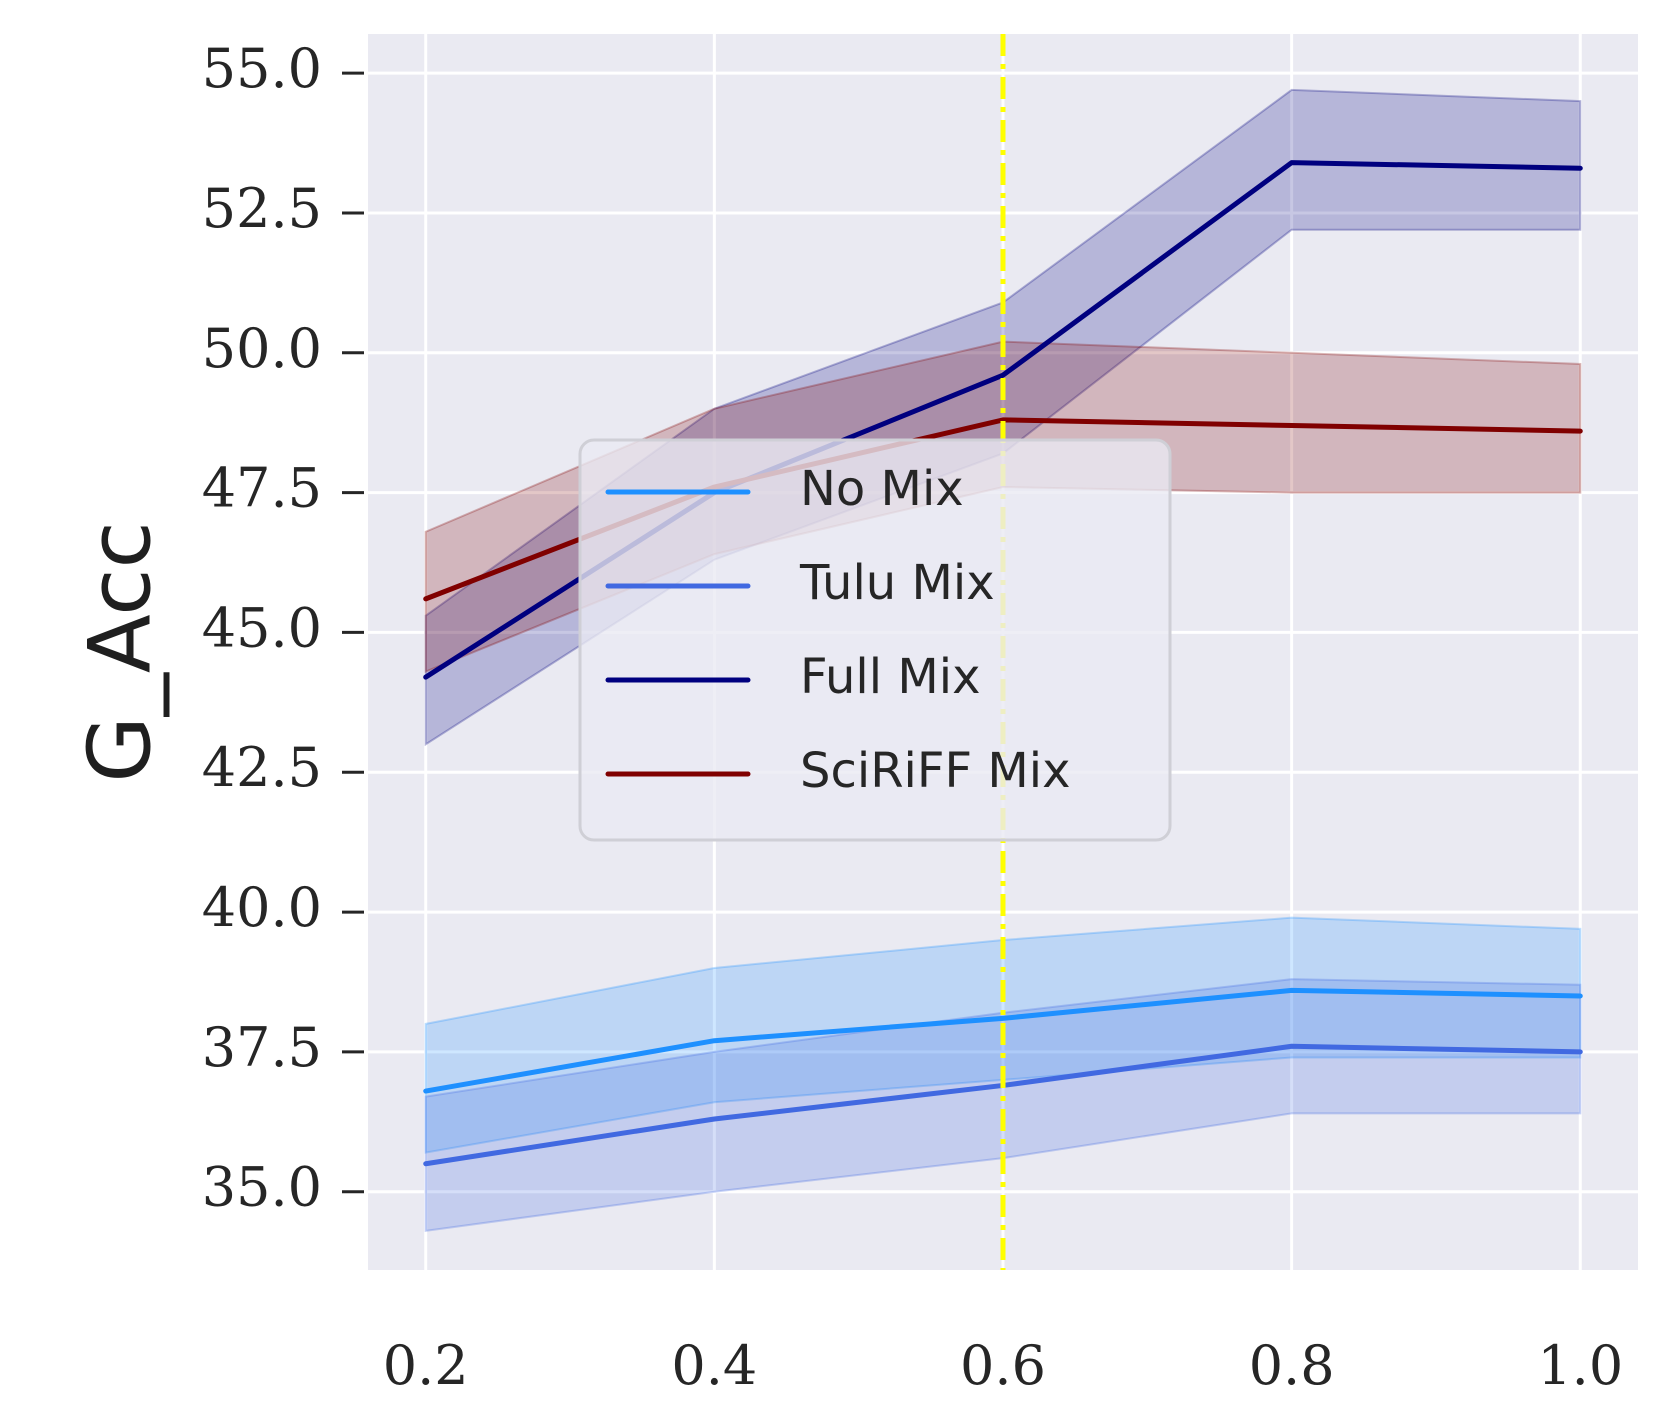 This screenshot has height=1422, width=1662. Describe the element at coordinates (882, 489) in the screenshot. I see `legend-label-no-mix: No Mix` at that location.